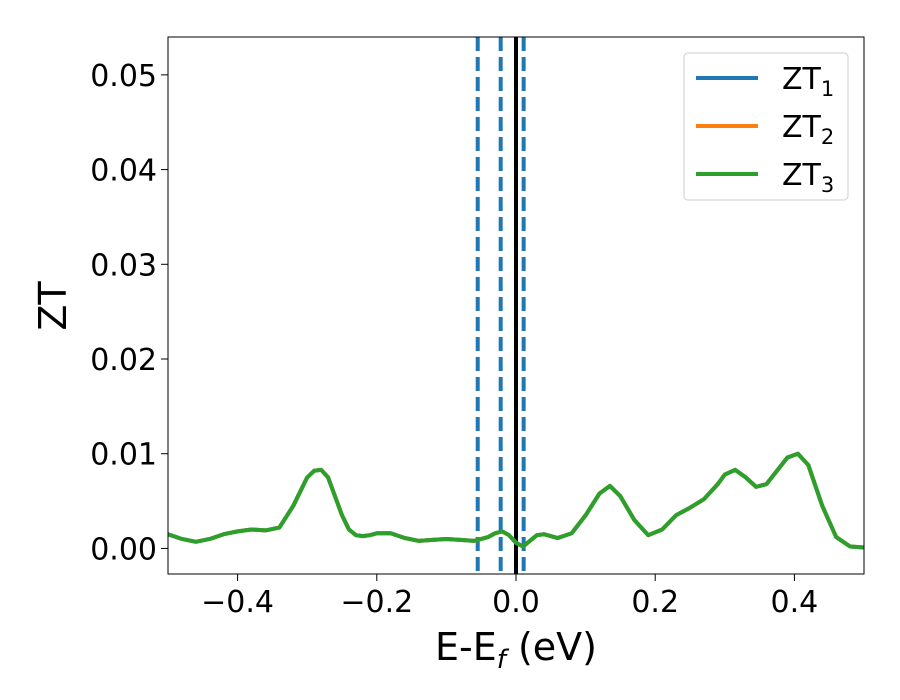 This screenshot has width=900, height=700. I want to click on y-tick-label: 0.05, so click(123, 76).